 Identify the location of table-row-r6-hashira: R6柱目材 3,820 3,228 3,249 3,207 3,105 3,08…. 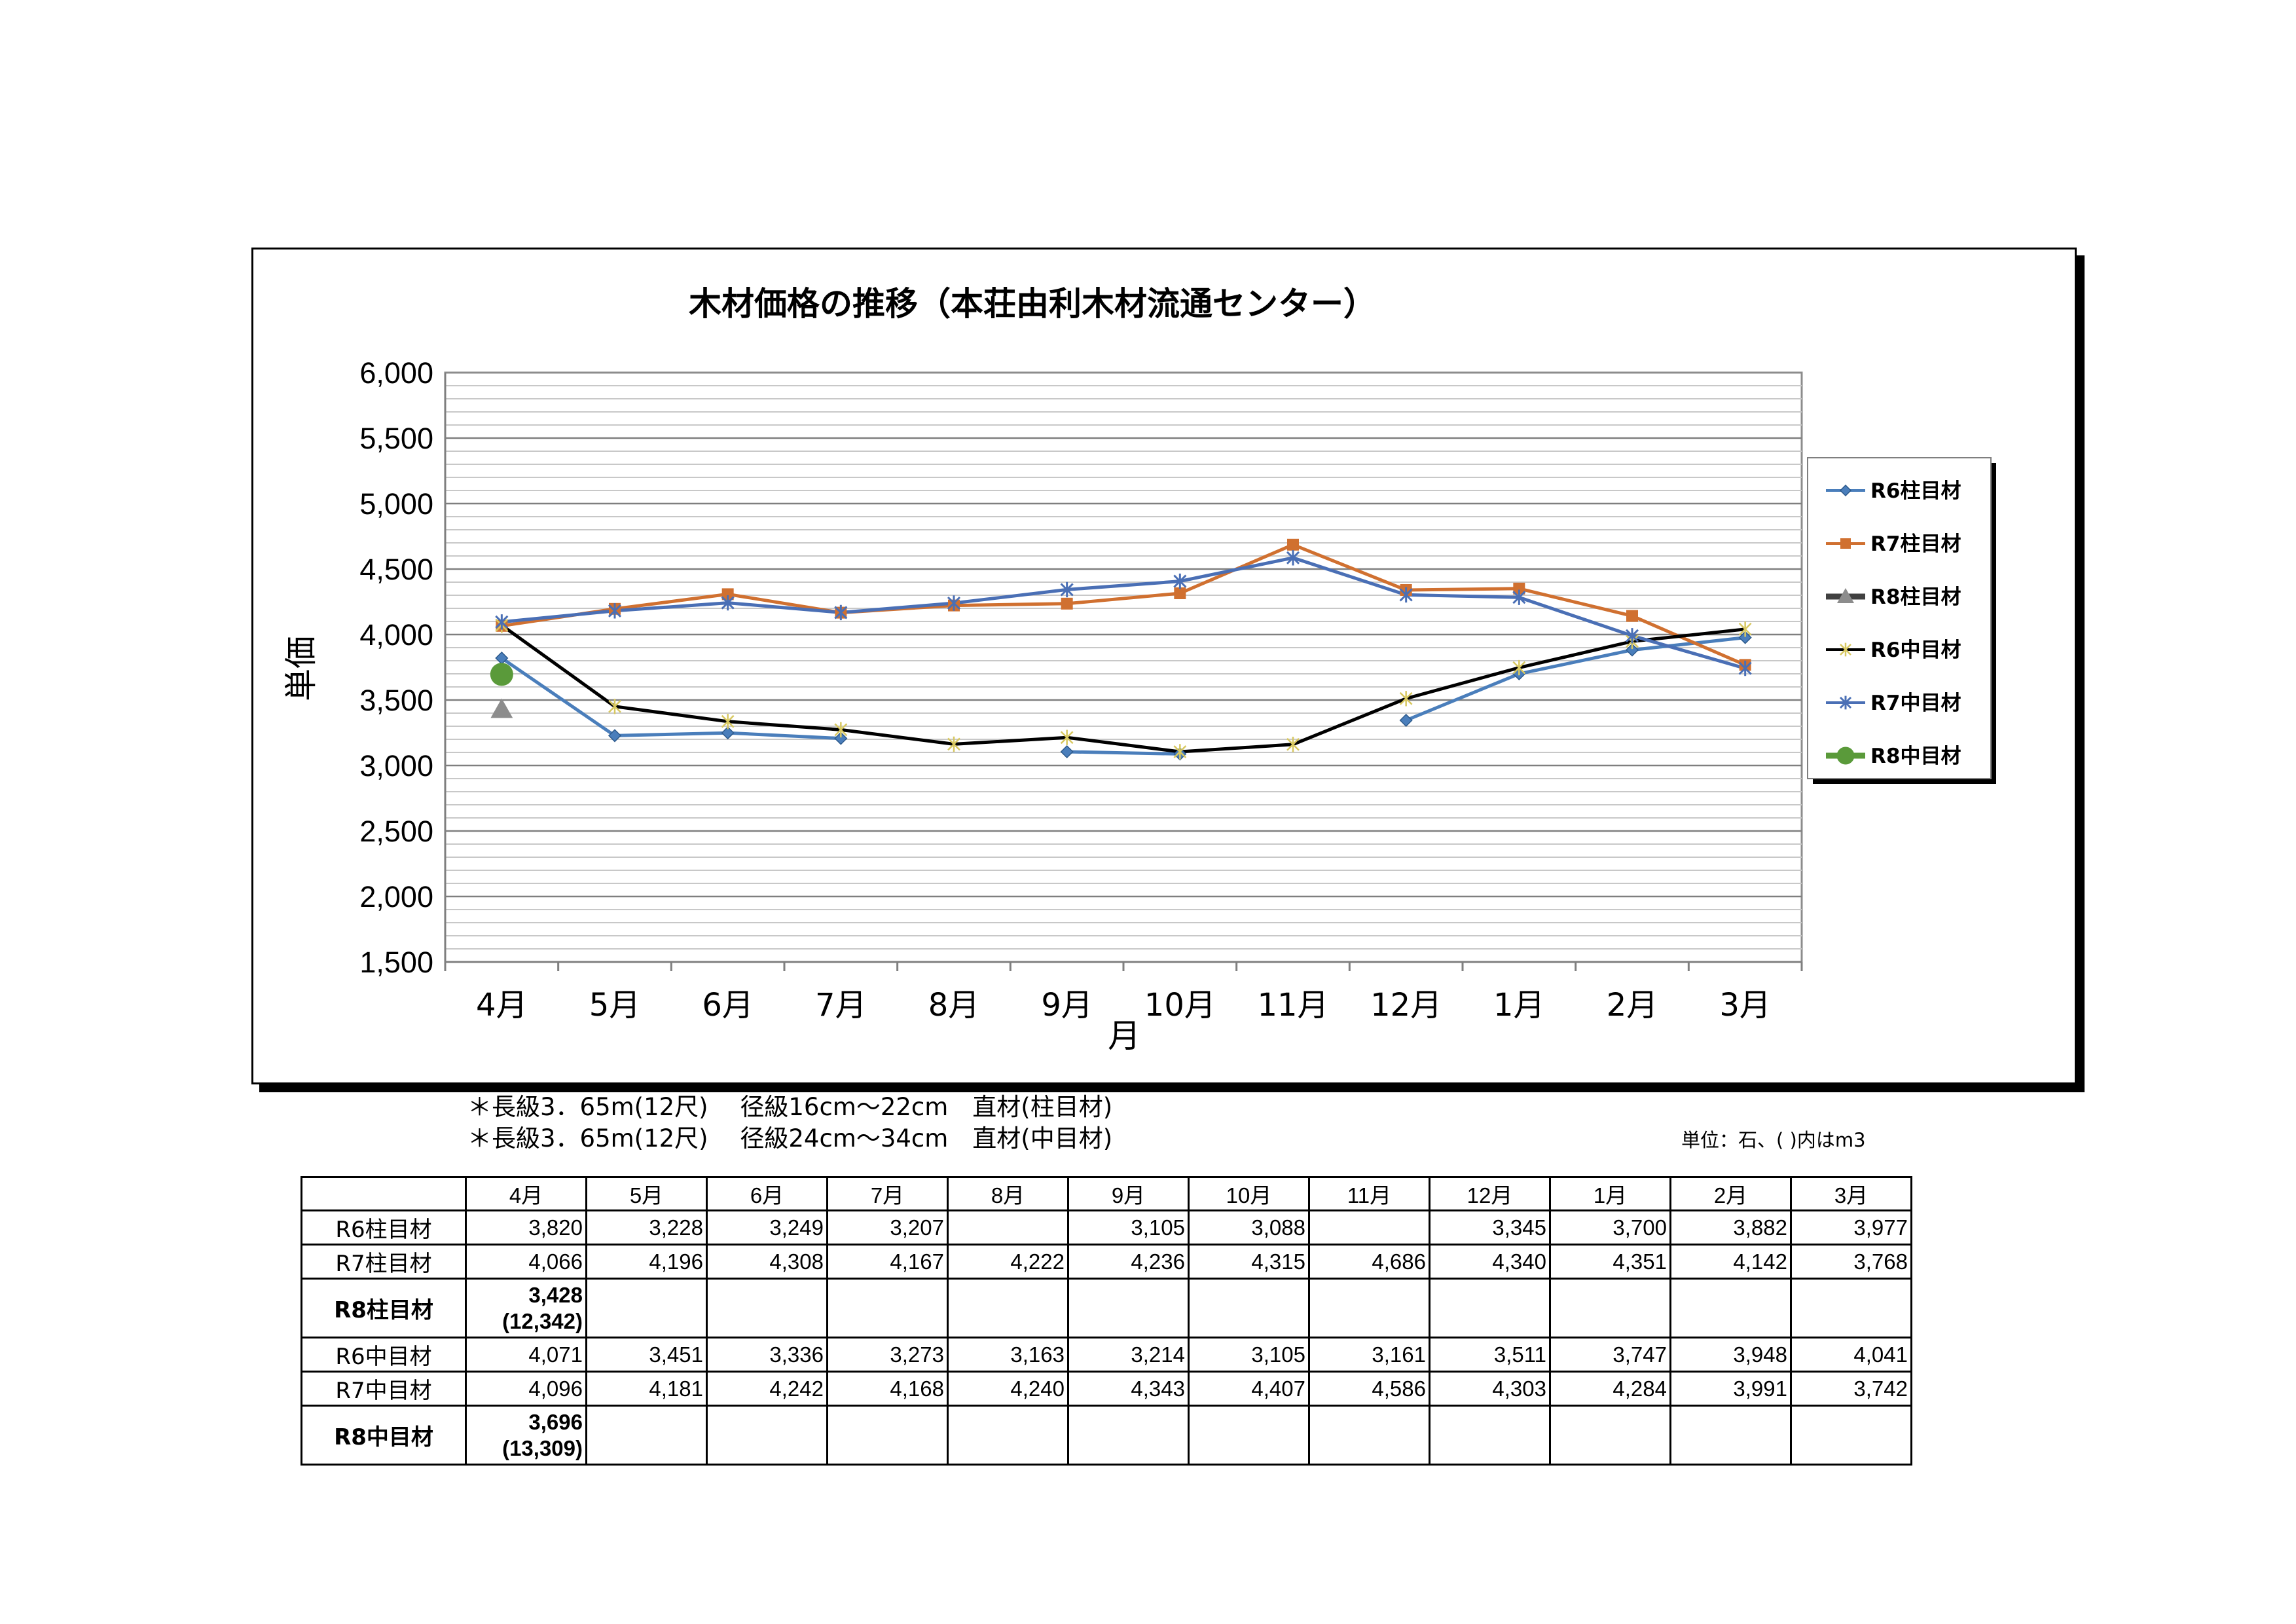
(1106, 1227).